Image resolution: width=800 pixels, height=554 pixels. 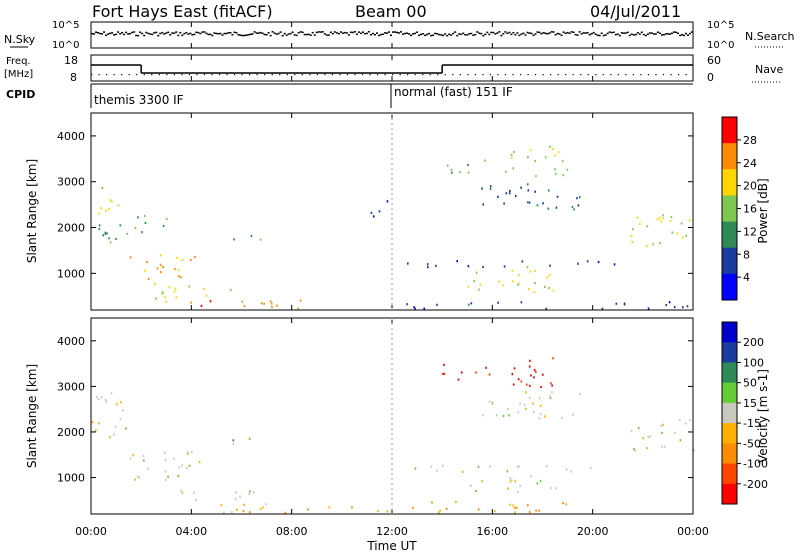 What do you see at coordinates (769, 69) in the screenshot?
I see `nave-label: Nave` at bounding box center [769, 69].